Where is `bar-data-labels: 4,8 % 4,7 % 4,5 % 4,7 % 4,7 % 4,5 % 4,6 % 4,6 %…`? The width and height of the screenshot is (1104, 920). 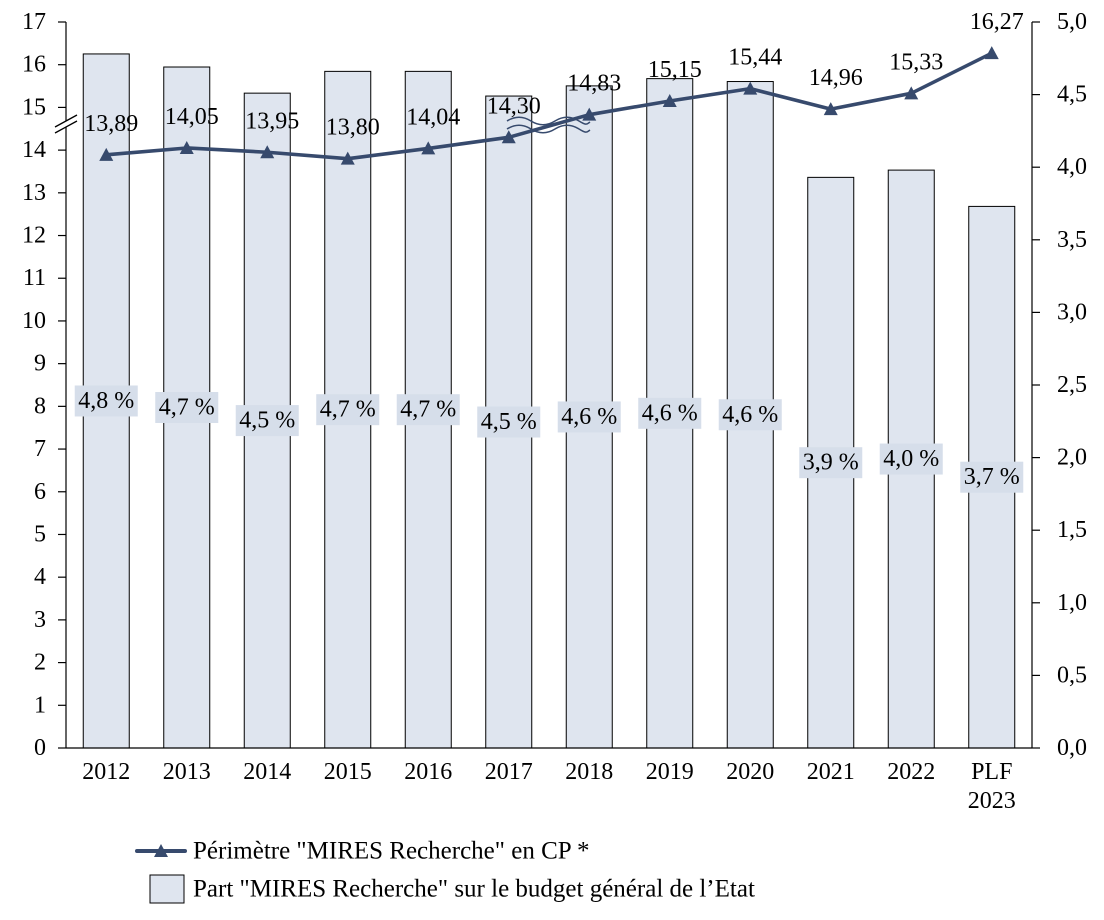
bar-data-labels: 4,8 % 4,7 % 4,5 % 4,7 % 4,7 % 4,5 % 4,6 % 4,6 %… is located at coordinates (549, 439).